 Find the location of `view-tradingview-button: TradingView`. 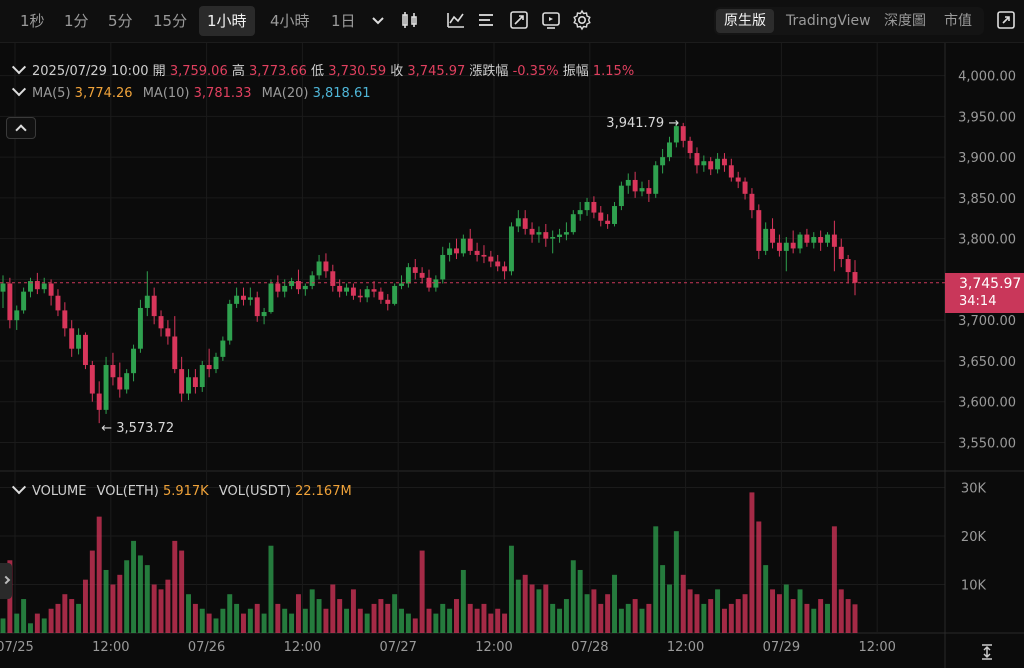

view-tradingview-button: TradingView is located at coordinates (828, 21).